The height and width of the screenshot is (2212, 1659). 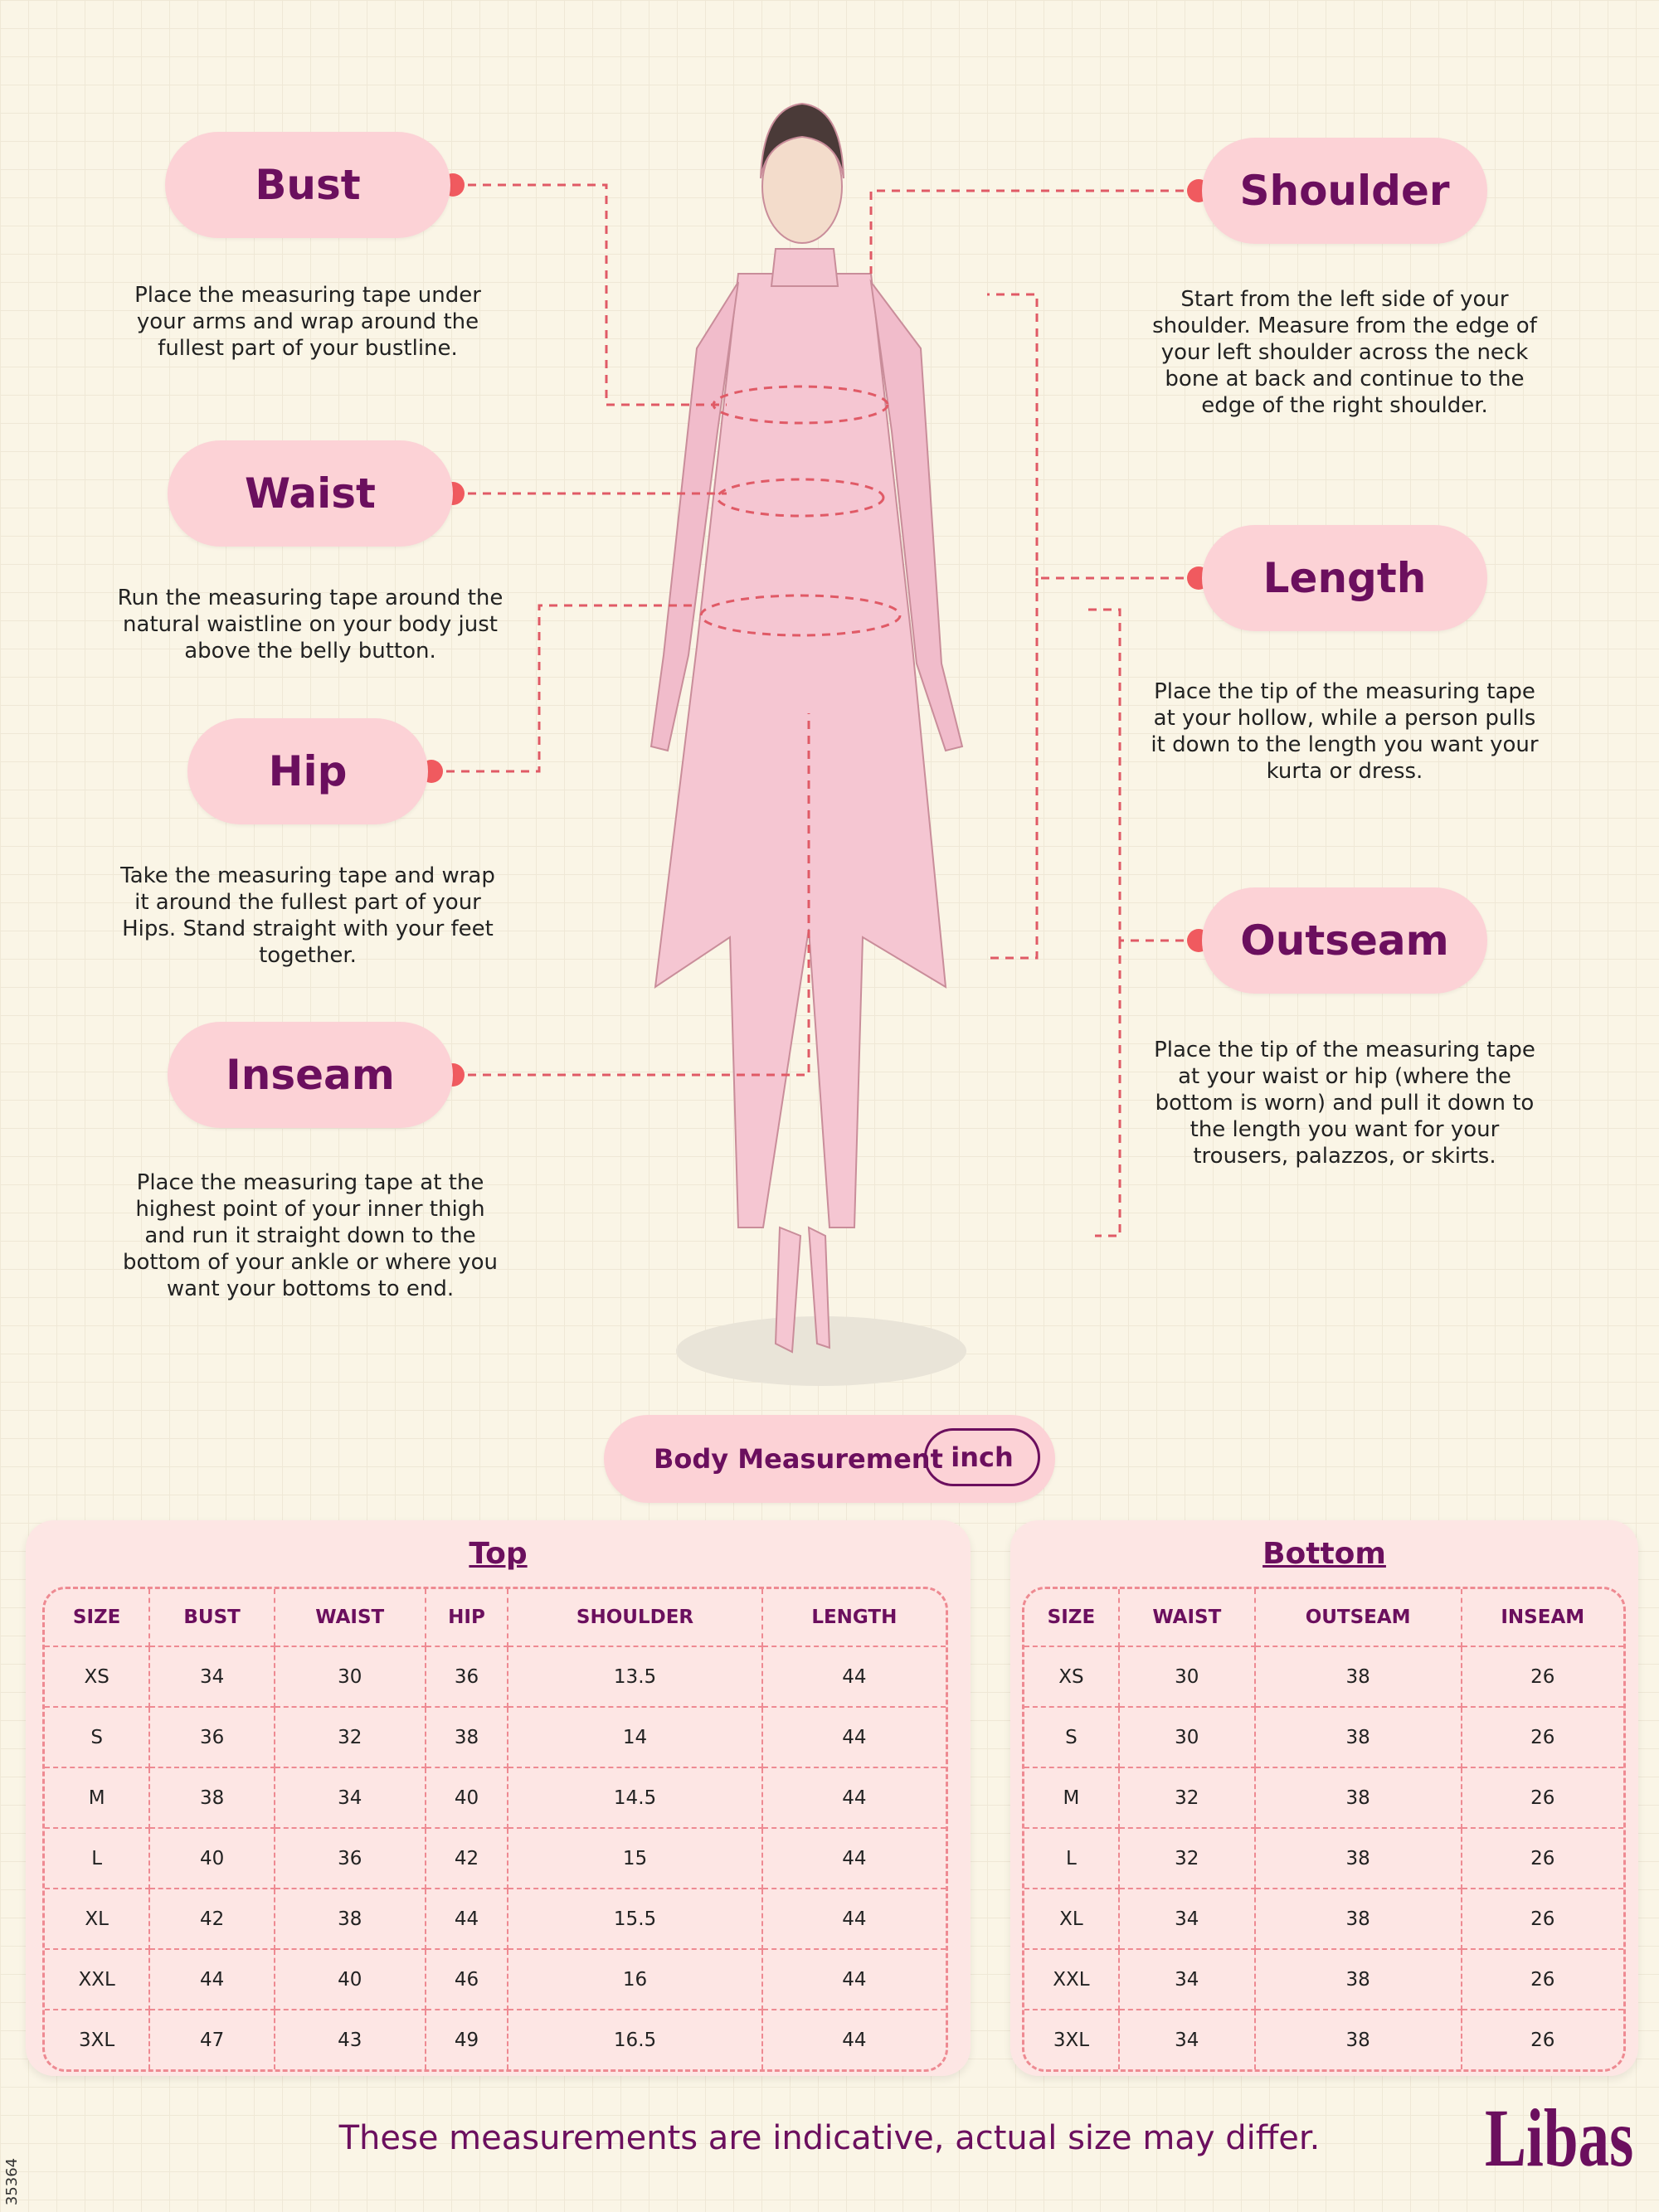 What do you see at coordinates (12, 2181) in the screenshot?
I see `code: 35364` at bounding box center [12, 2181].